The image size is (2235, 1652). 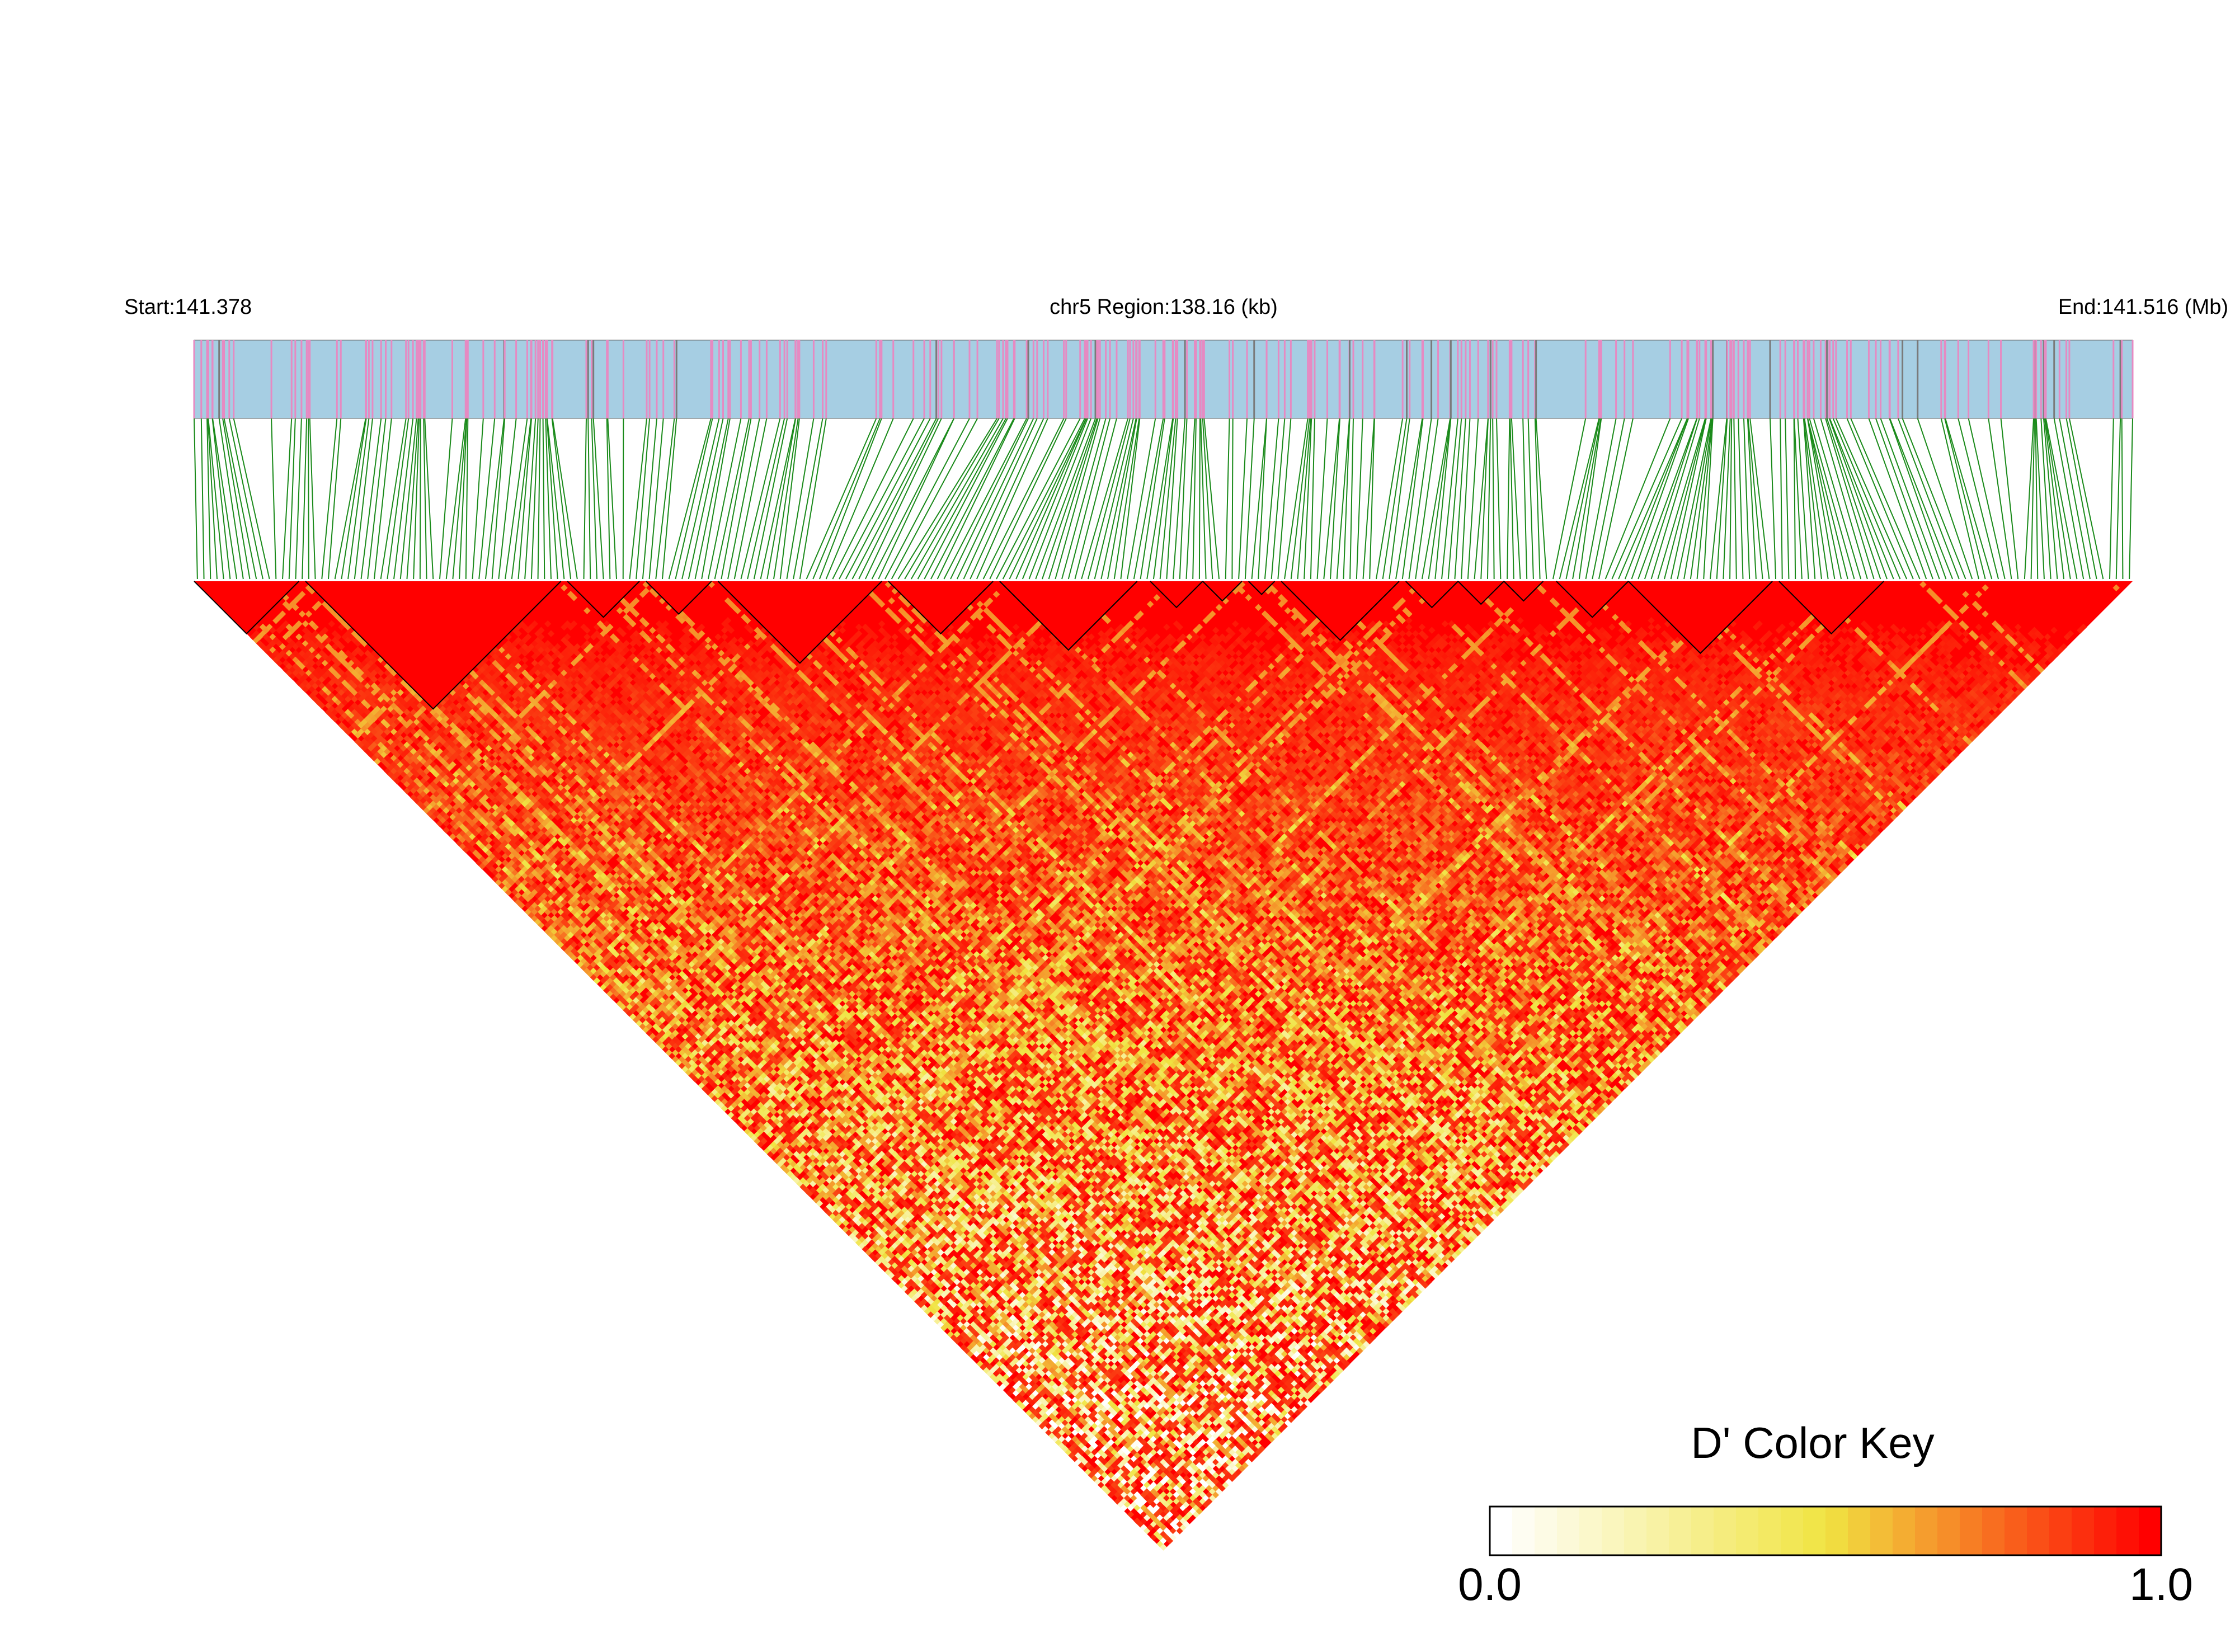 I want to click on snp-position-track, so click(x=1163, y=379).